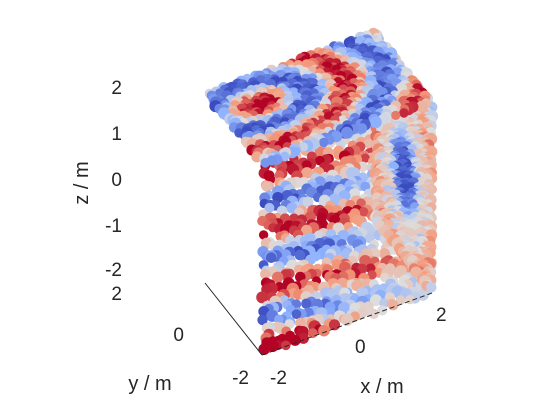 This screenshot has height=404, width=540. What do you see at coordinates (441, 315) in the screenshot?
I see `x-tick-2: 2` at bounding box center [441, 315].